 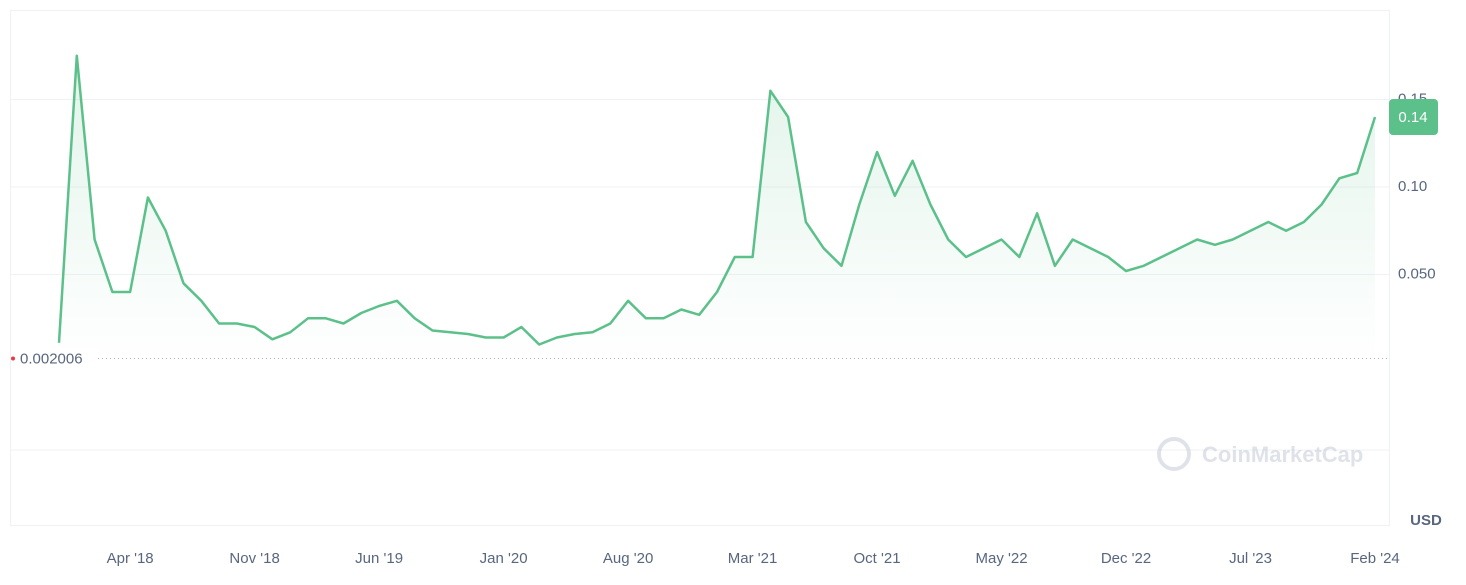 What do you see at coordinates (379, 558) in the screenshot?
I see `x-tick-label: Jun '19` at bounding box center [379, 558].